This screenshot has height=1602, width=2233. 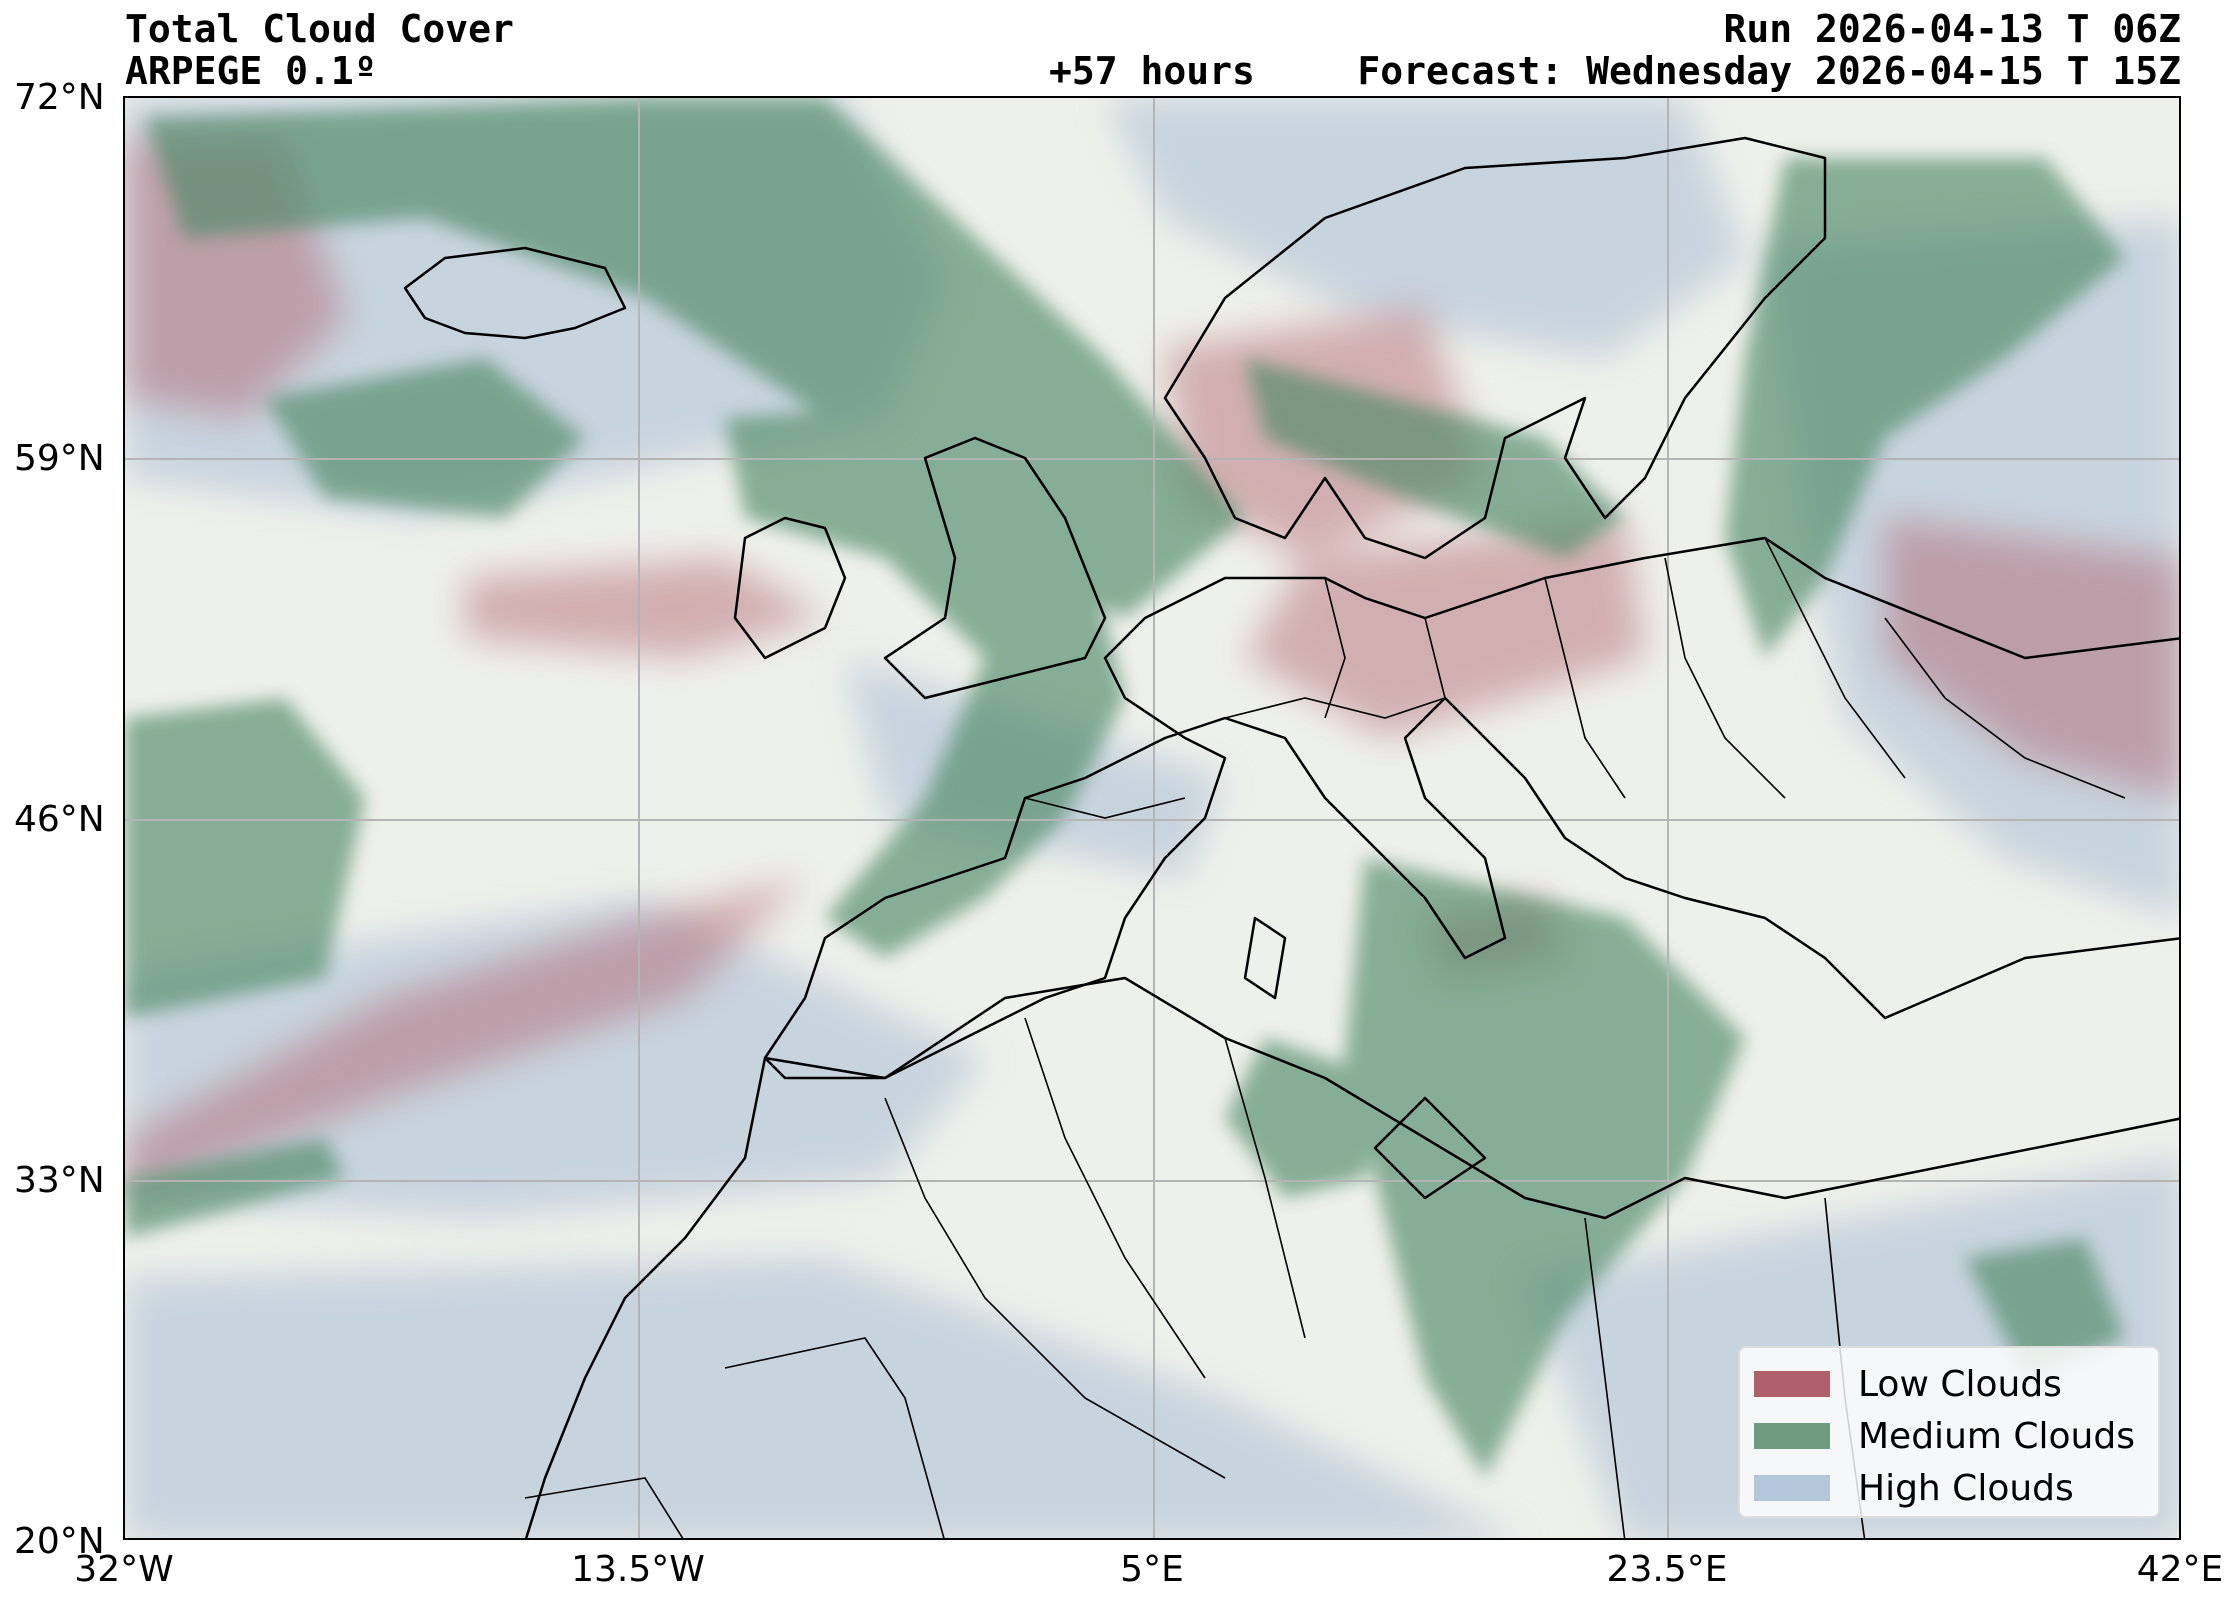 What do you see at coordinates (1952, 29) in the screenshot?
I see `run-time: Run 2026-04-13 T 06Z` at bounding box center [1952, 29].